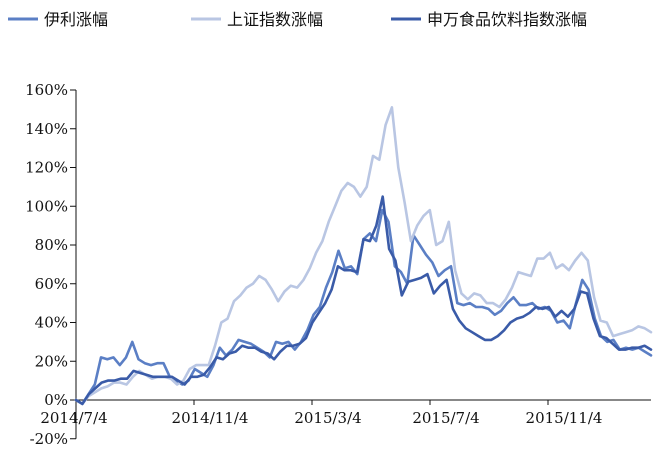  Describe the element at coordinates (49, 439) in the screenshot. I see `y-tick-label: -20%` at that location.